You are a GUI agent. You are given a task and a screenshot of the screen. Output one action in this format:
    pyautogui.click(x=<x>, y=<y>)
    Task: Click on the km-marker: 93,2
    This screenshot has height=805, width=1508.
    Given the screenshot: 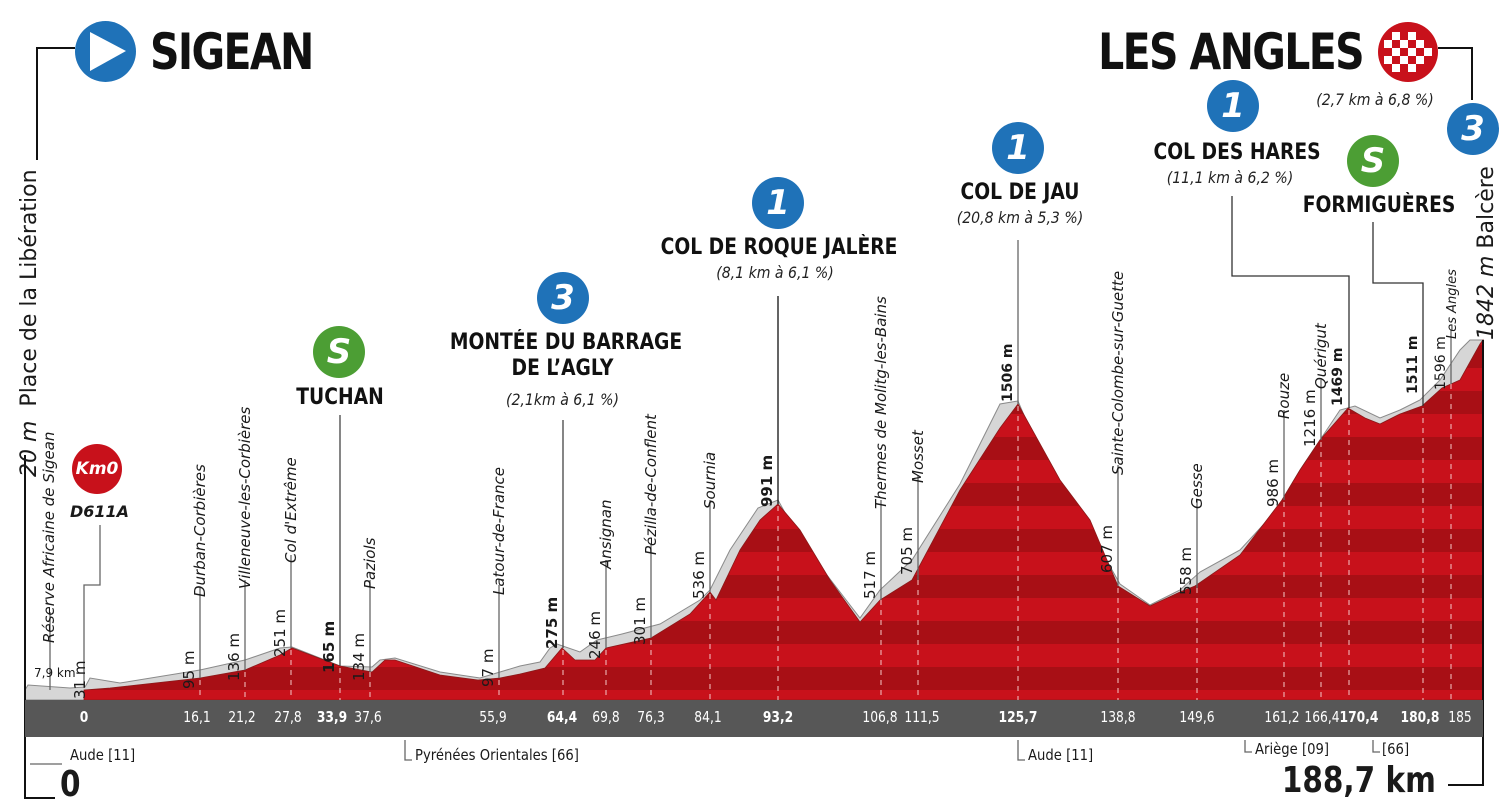 What is the action you would take?
    pyautogui.click(x=778, y=717)
    